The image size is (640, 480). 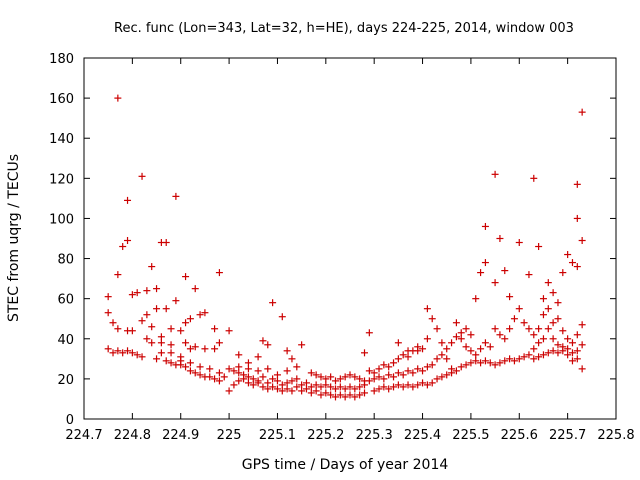 I want to click on x-tick-label: 225.8, so click(x=615, y=435).